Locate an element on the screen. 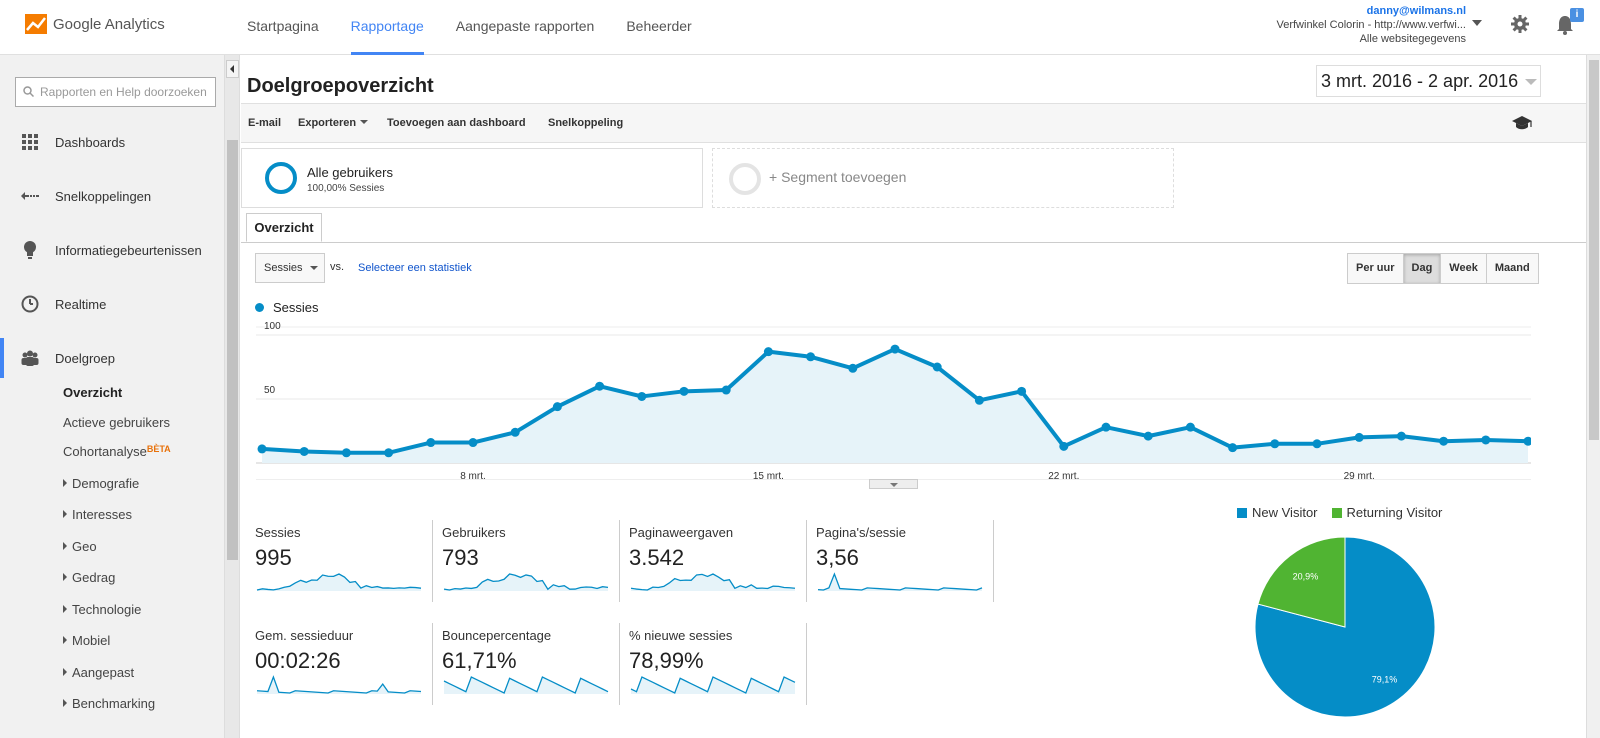  granularity-toggle: Per uur Dag Week Maand is located at coordinates (1443, 268).